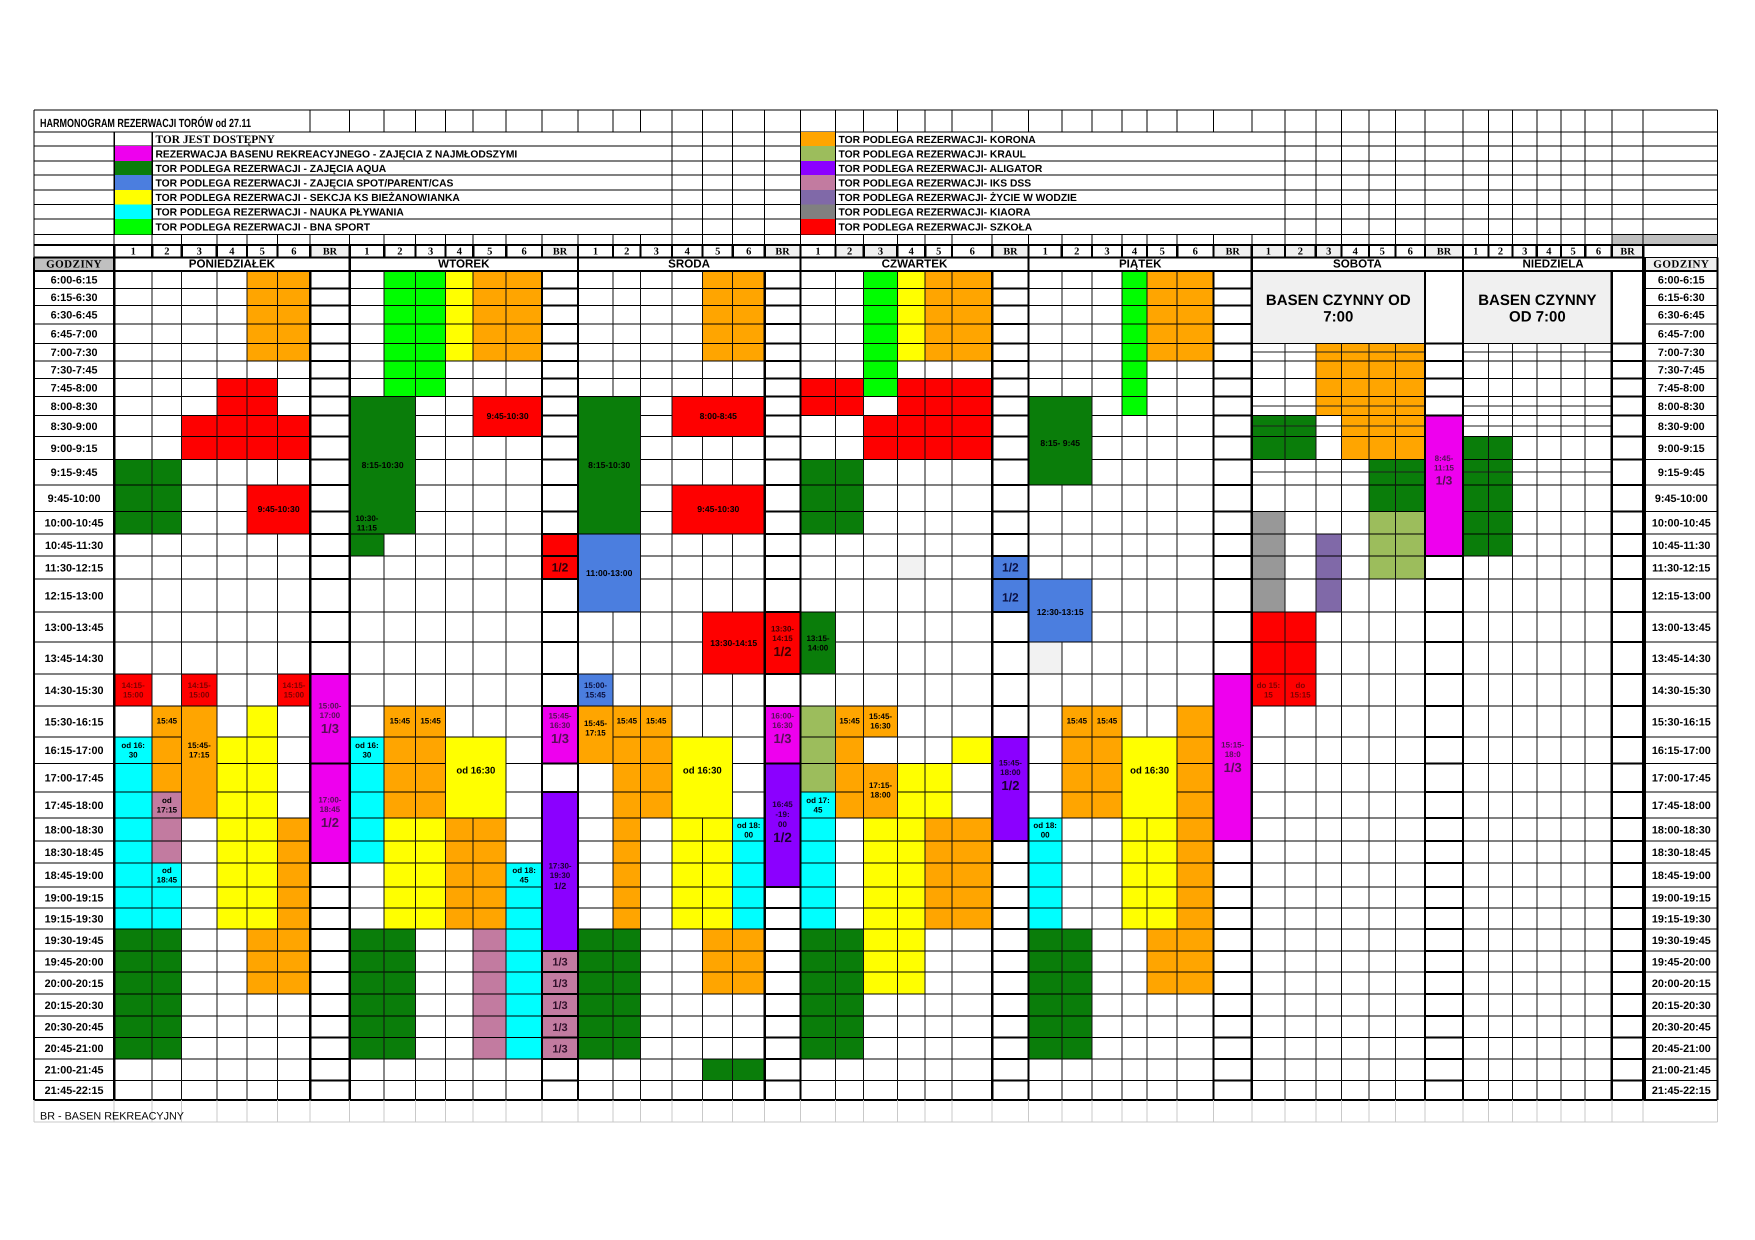 The height and width of the screenshot is (1240, 1755). Describe the element at coordinates (464, 264) in the screenshot. I see `svg-text: WTOREK` at that location.